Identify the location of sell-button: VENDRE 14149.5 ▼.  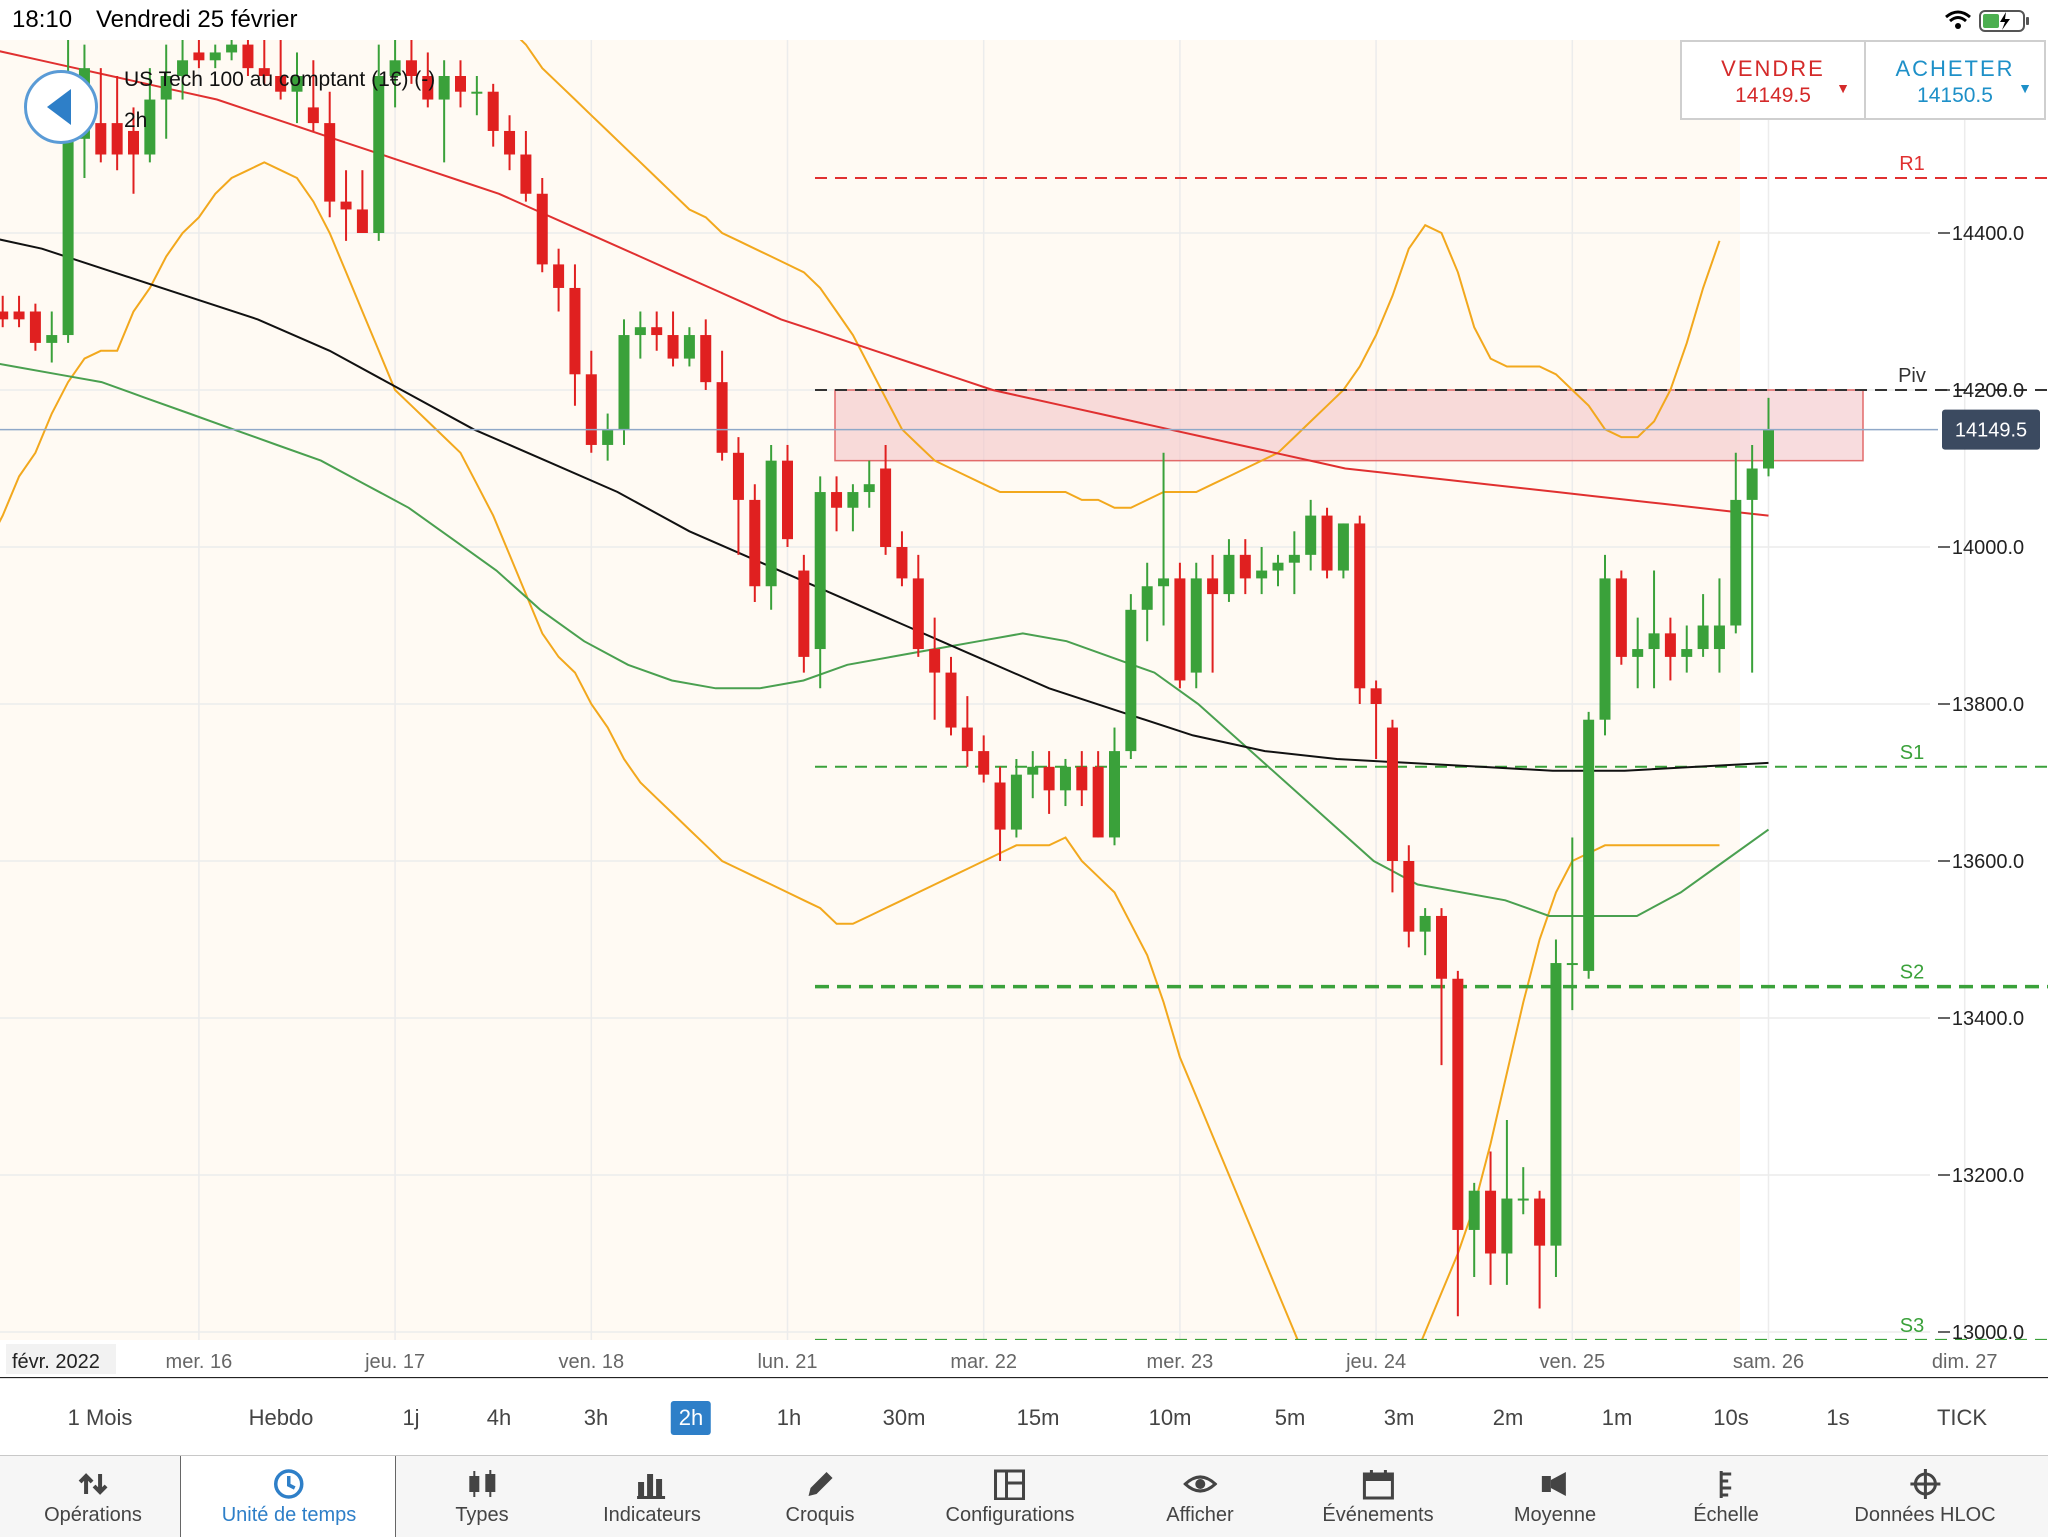
(1774, 80).